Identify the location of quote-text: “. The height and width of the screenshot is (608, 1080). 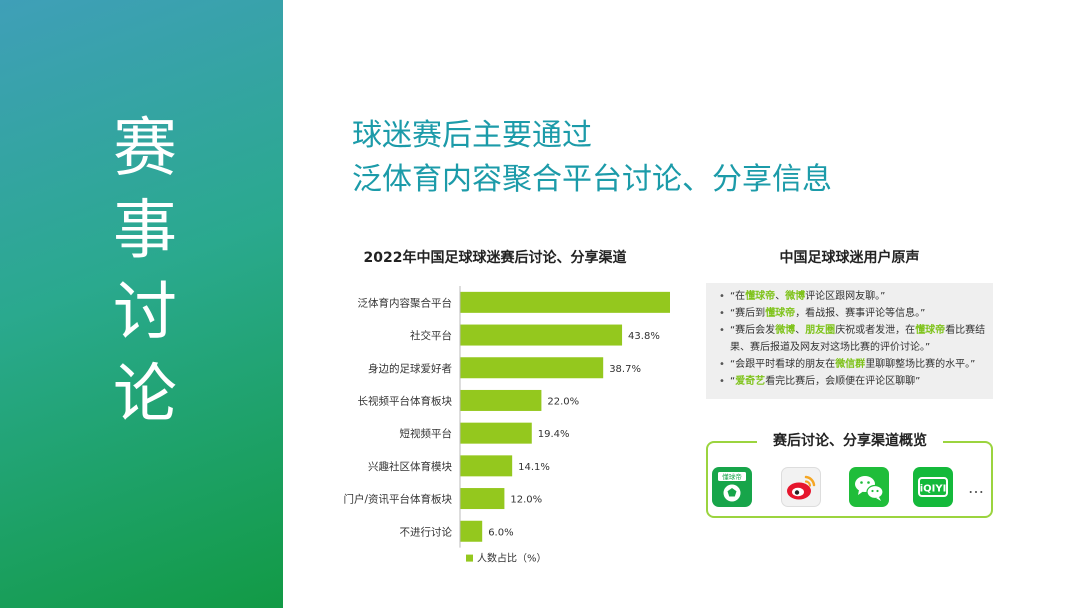
(733, 381).